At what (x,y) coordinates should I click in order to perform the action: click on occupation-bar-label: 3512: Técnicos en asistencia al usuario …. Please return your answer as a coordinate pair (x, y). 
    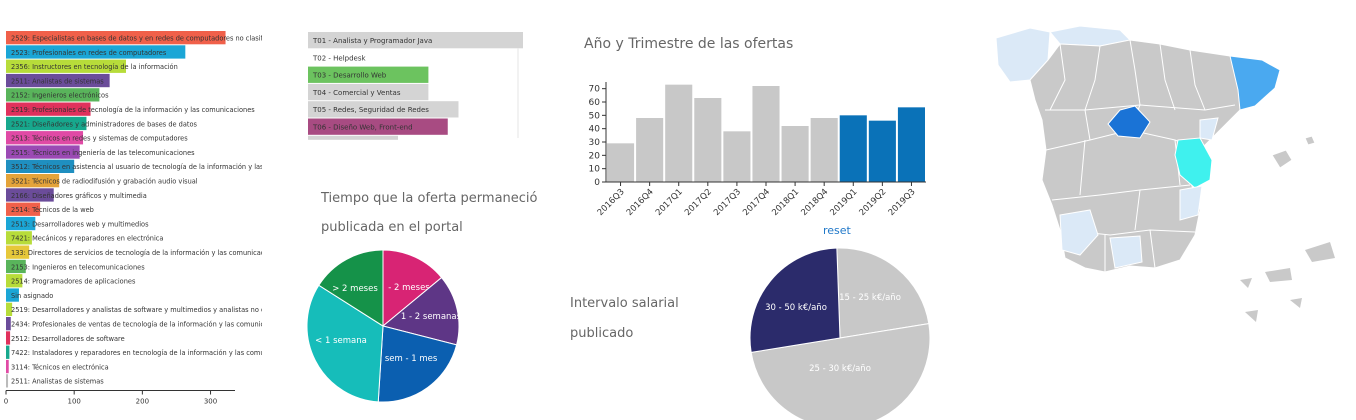
    Looking at the image, I should click on (140, 167).